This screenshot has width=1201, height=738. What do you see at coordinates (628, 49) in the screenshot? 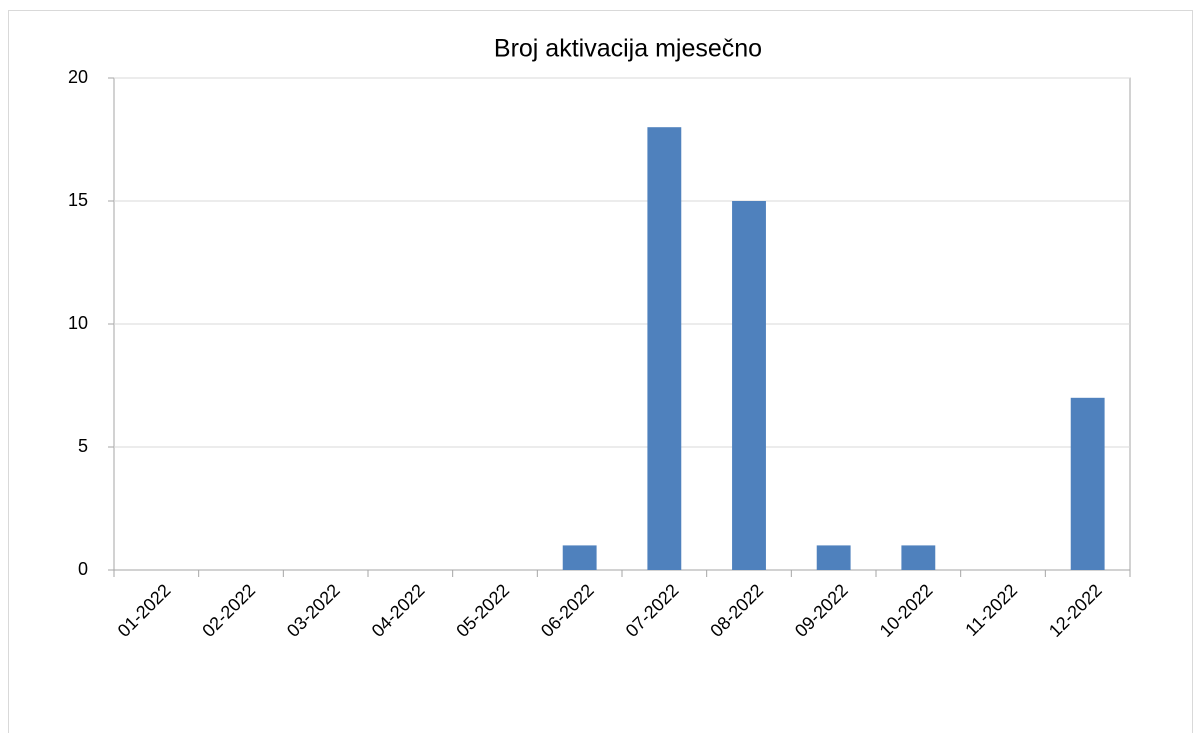
I see `chart-title: Broj aktivacija mjesečno` at bounding box center [628, 49].